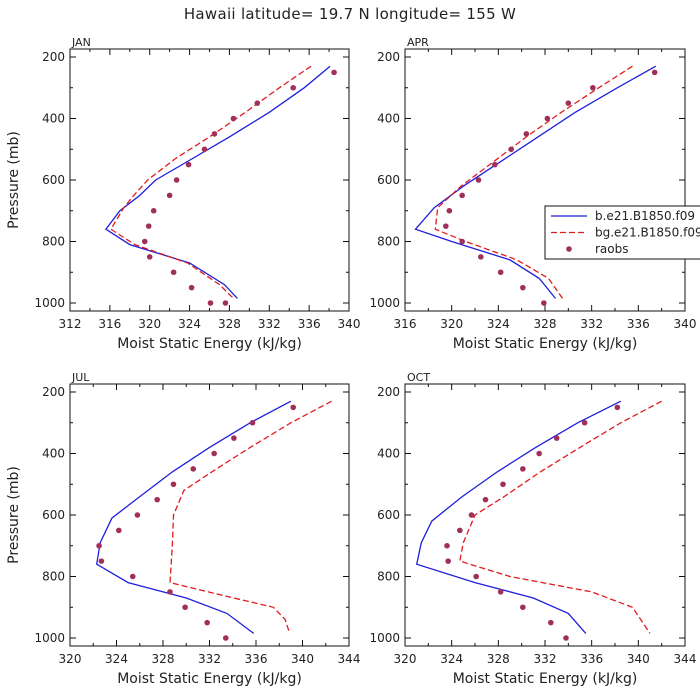 The height and width of the screenshot is (700, 700). I want to click on series-line-b-e21-b1850-f09, so click(193, 517).